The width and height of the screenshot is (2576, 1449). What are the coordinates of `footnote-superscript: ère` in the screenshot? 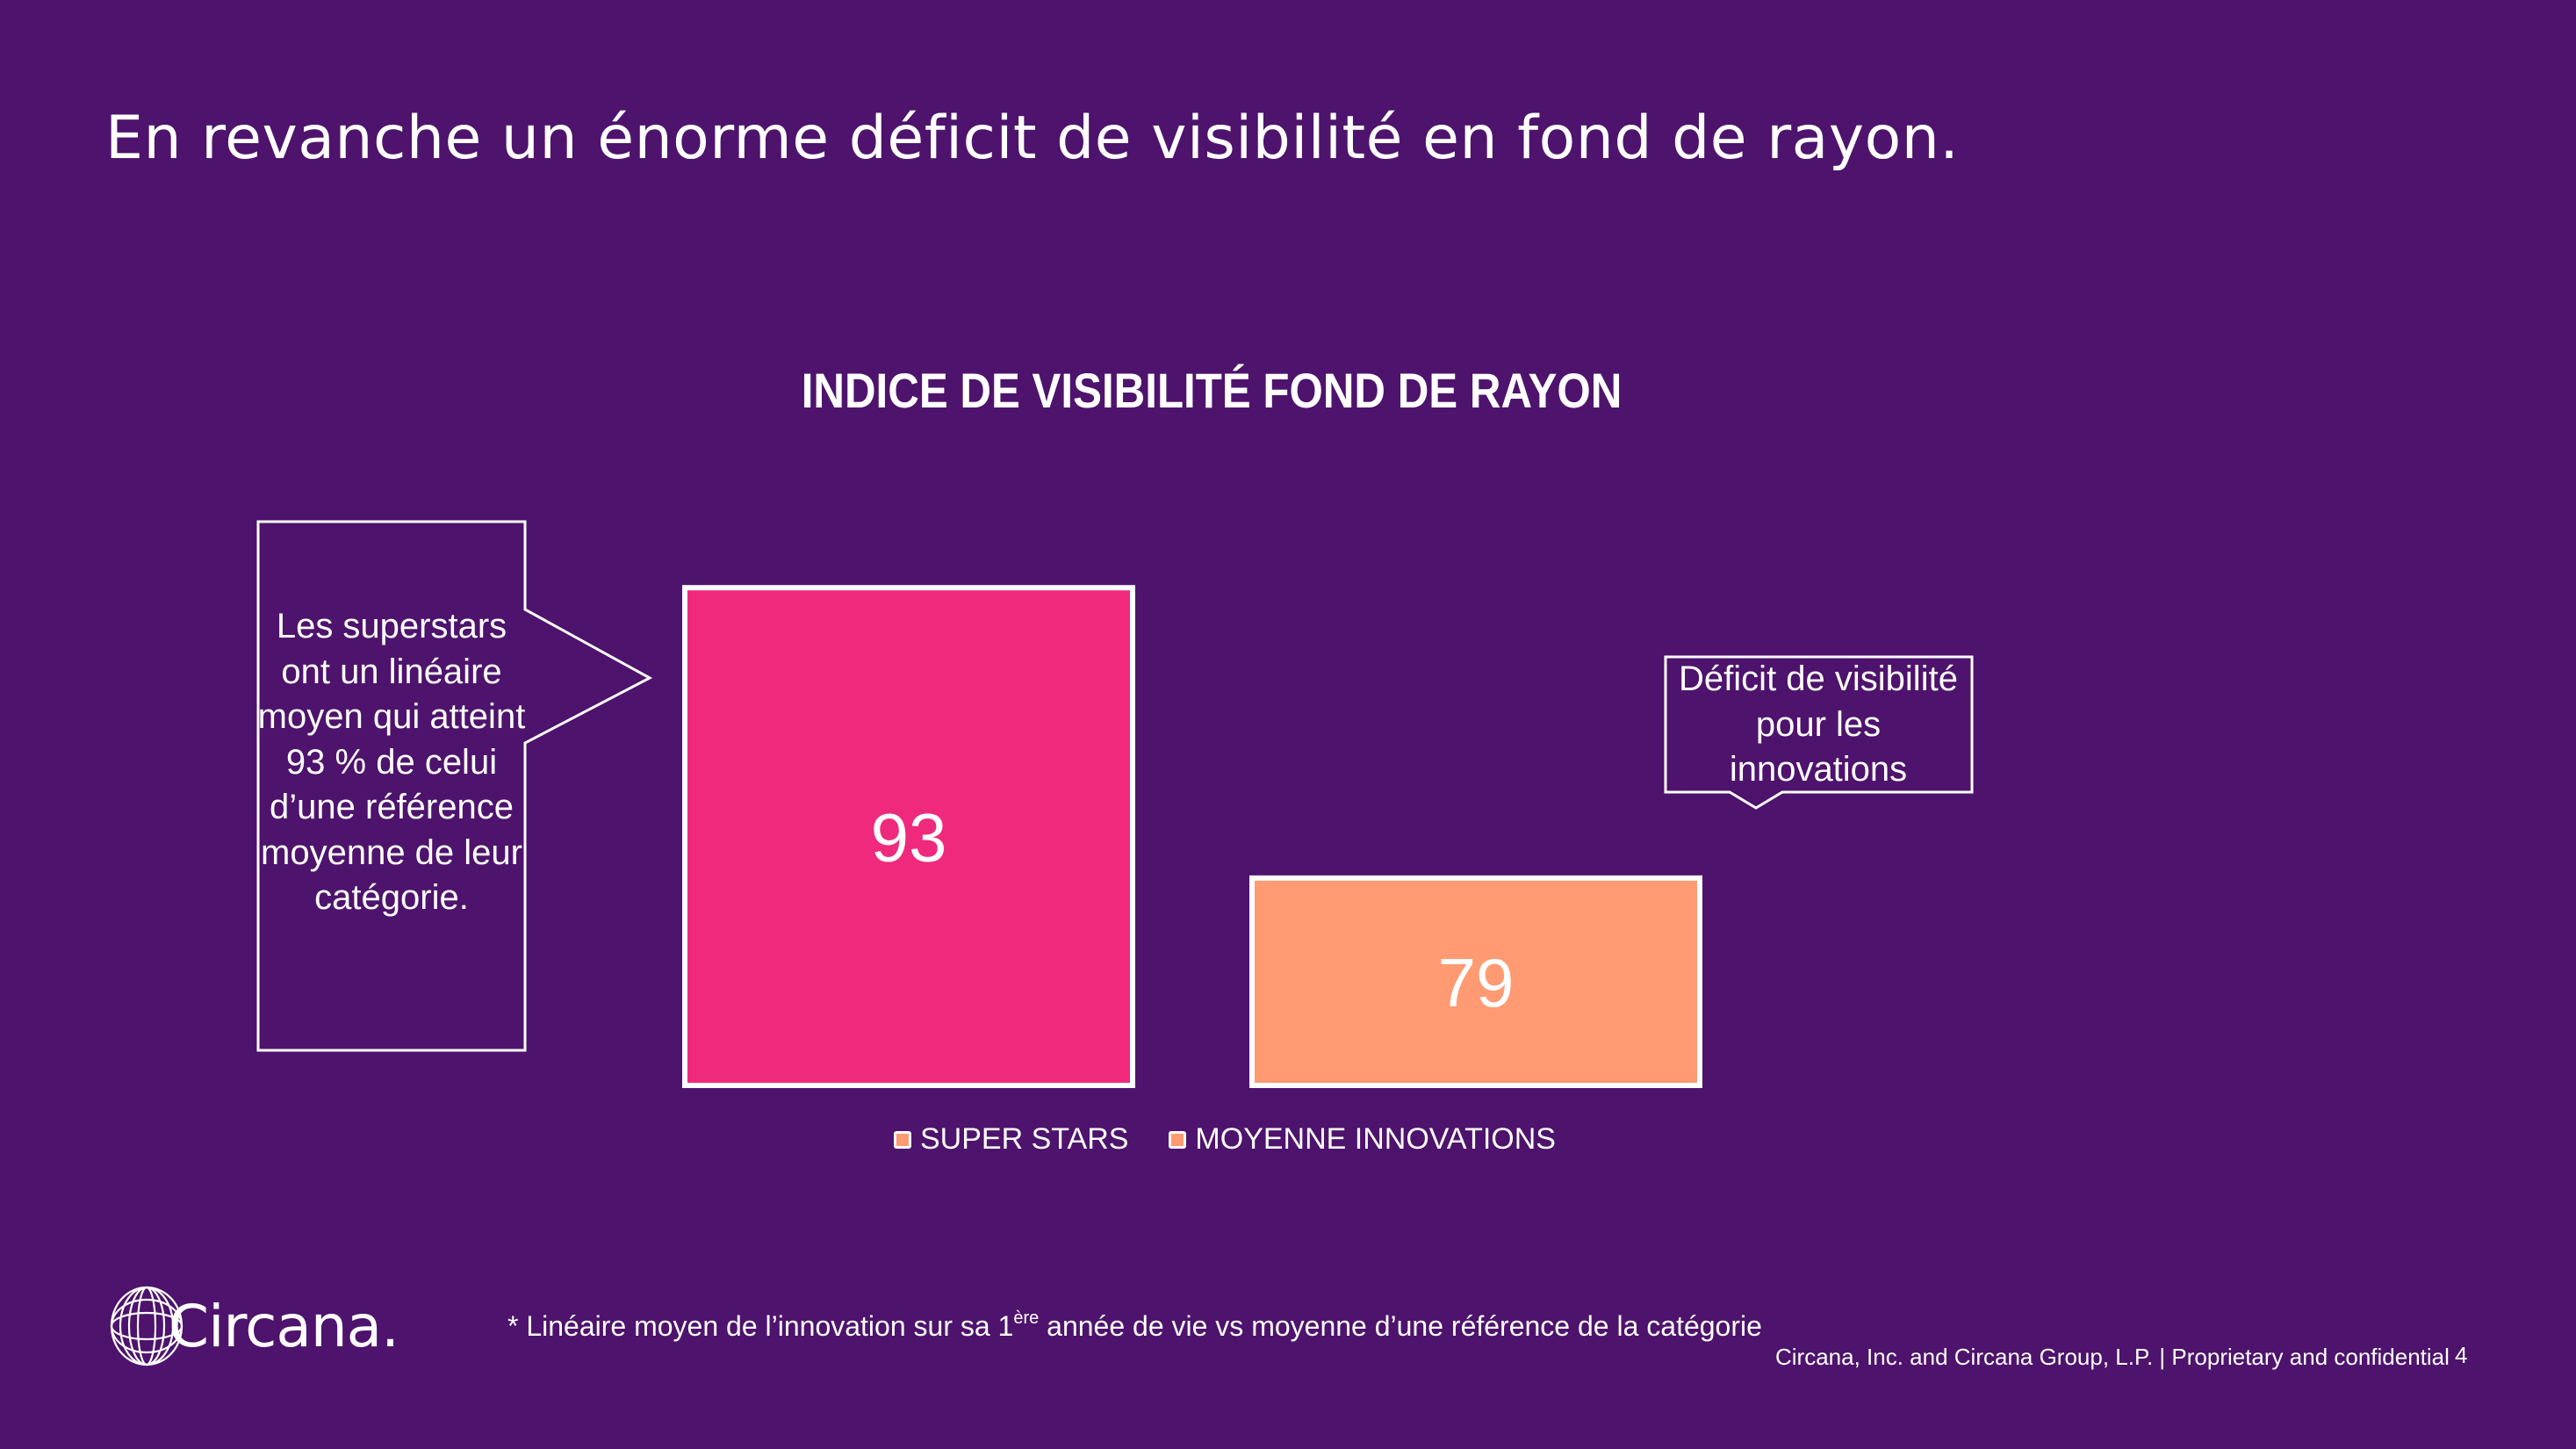 It's located at (1026, 1318).